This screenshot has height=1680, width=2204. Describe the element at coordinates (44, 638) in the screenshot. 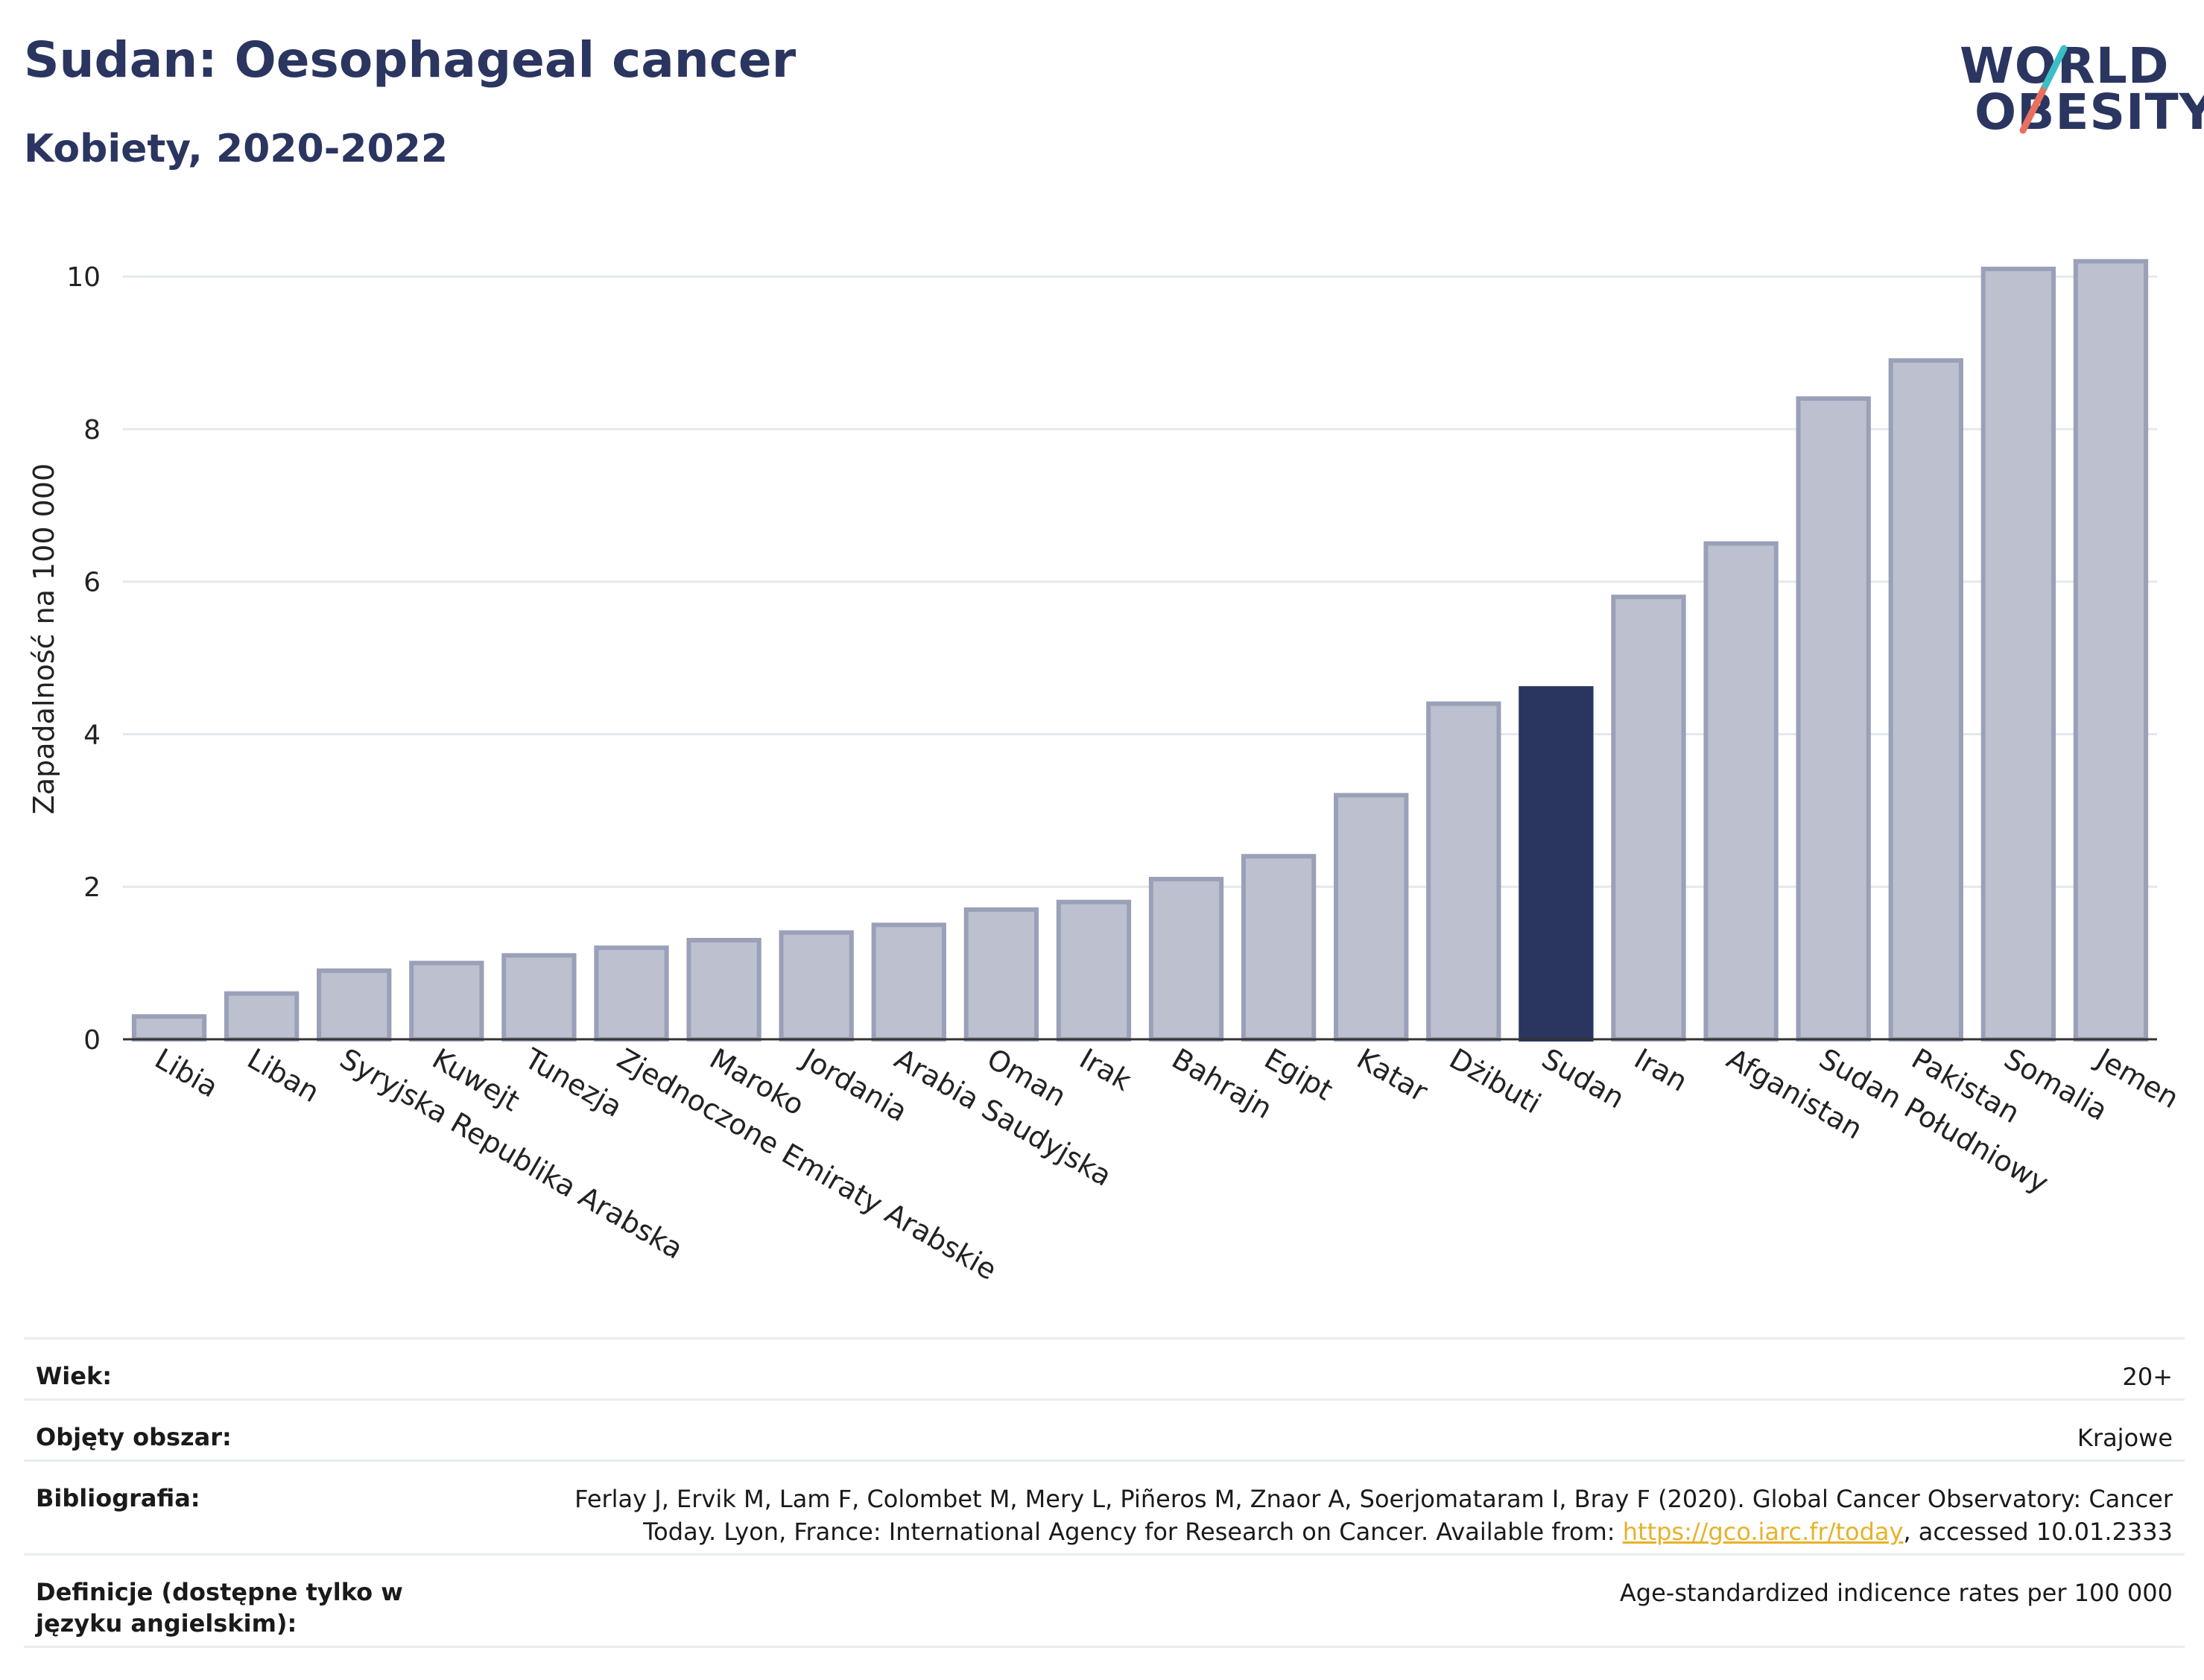

I see `y-axis-label: Zapadalność na 100 000` at that location.